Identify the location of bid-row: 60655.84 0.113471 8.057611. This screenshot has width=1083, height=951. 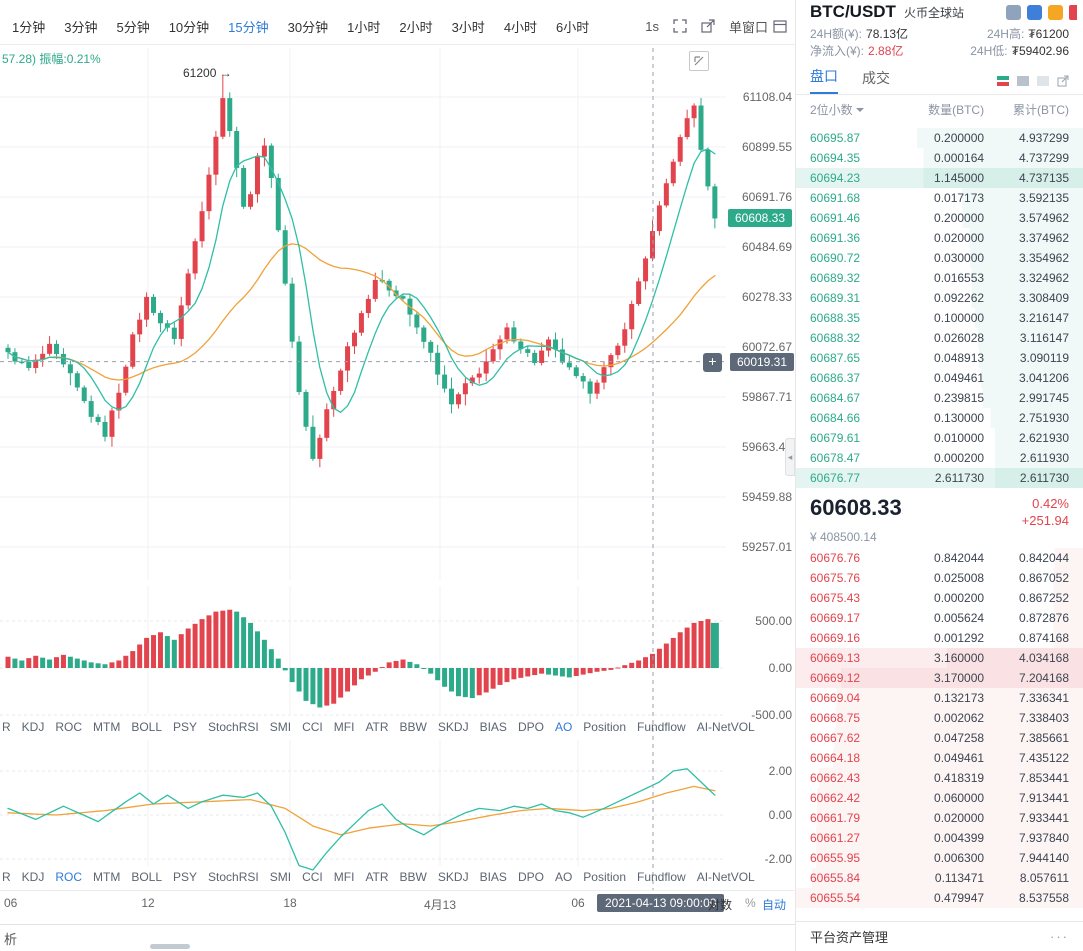
(939, 878).